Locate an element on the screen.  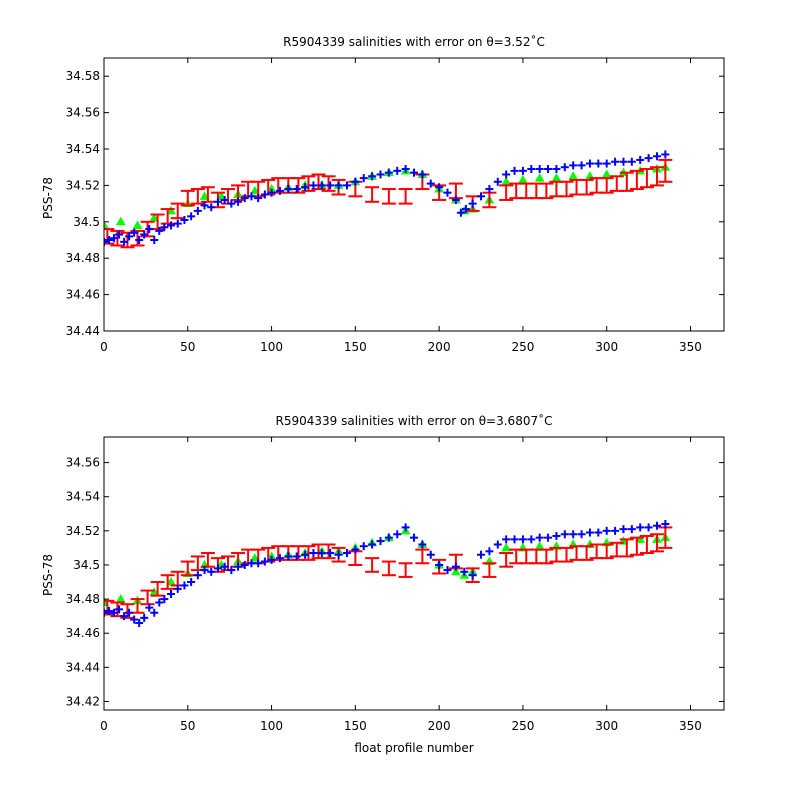
x-tick-label: 0 is located at coordinates (104, 347).